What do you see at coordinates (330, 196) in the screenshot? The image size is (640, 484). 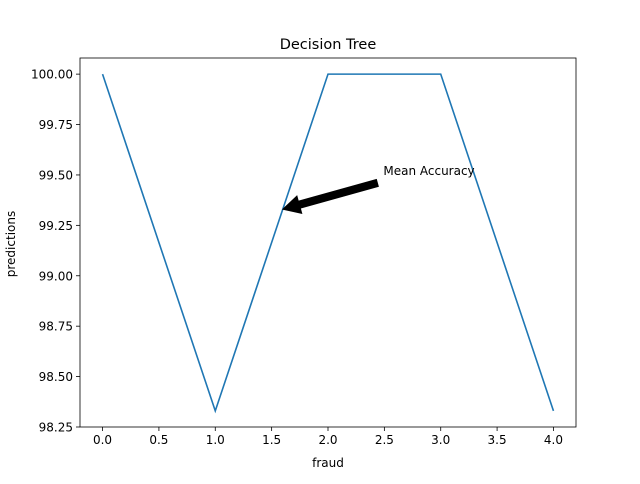 I see `annotation-arrow` at bounding box center [330, 196].